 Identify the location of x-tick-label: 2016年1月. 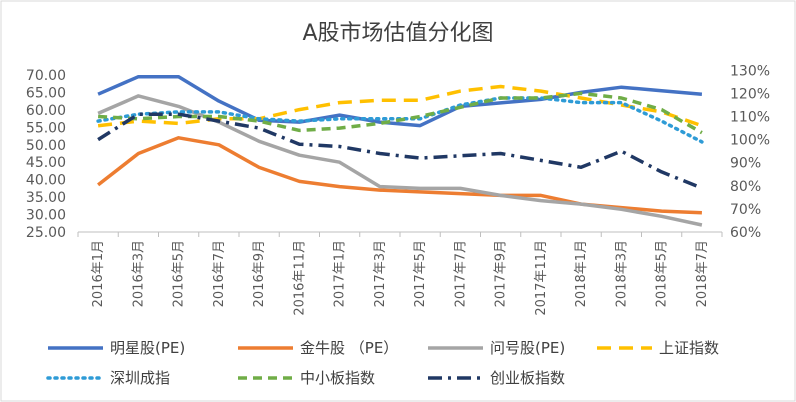
(98, 273).